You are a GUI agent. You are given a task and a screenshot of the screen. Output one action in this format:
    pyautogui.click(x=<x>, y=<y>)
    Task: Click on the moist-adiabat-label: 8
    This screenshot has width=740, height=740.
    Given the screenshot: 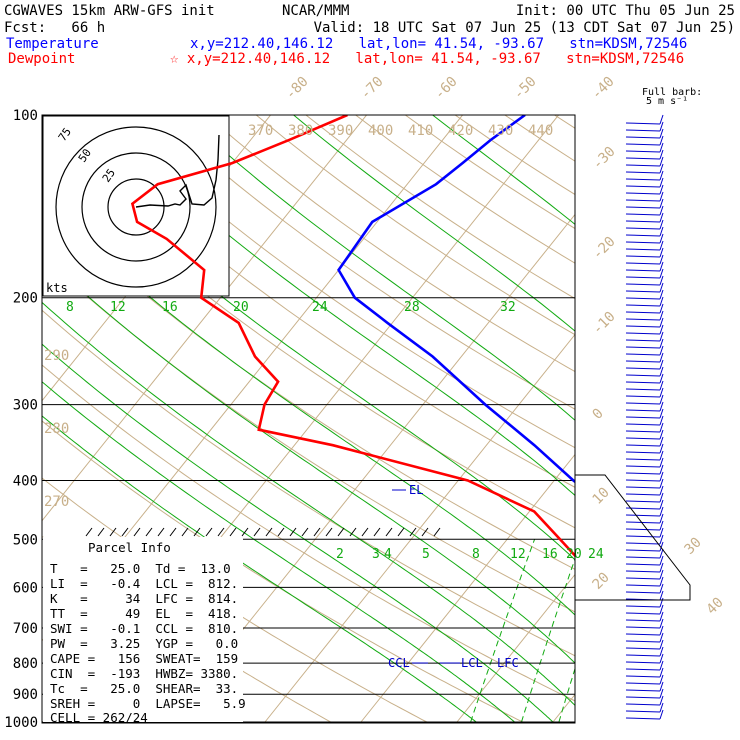 What is the action you would take?
    pyautogui.click(x=70, y=307)
    